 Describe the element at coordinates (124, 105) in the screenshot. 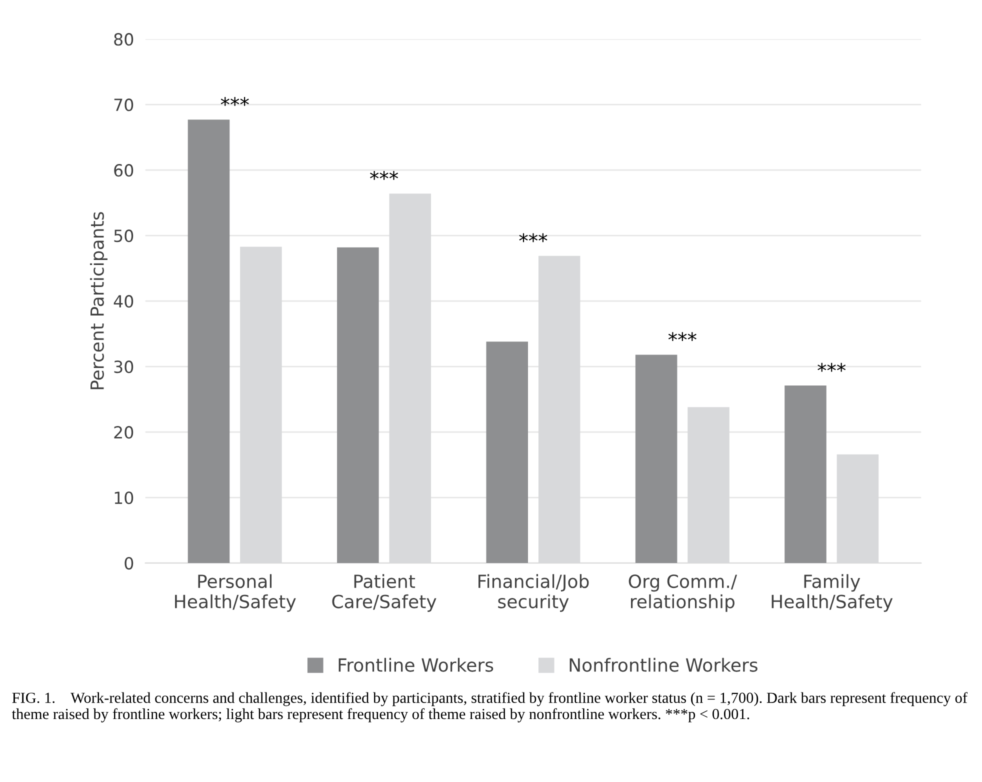

I see `y-tick-label: 70` at that location.